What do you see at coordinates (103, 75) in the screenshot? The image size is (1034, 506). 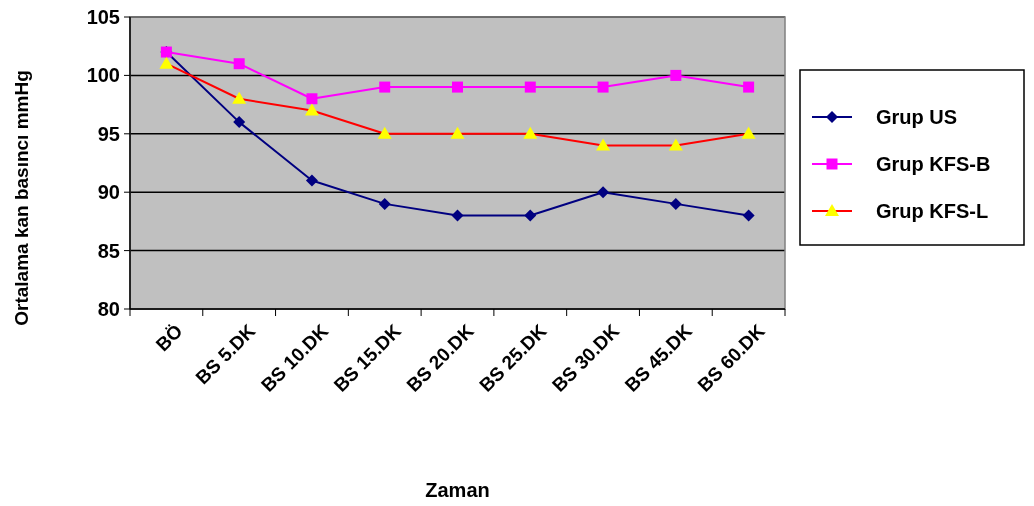 I see `y-tick-label: 100` at bounding box center [103, 75].